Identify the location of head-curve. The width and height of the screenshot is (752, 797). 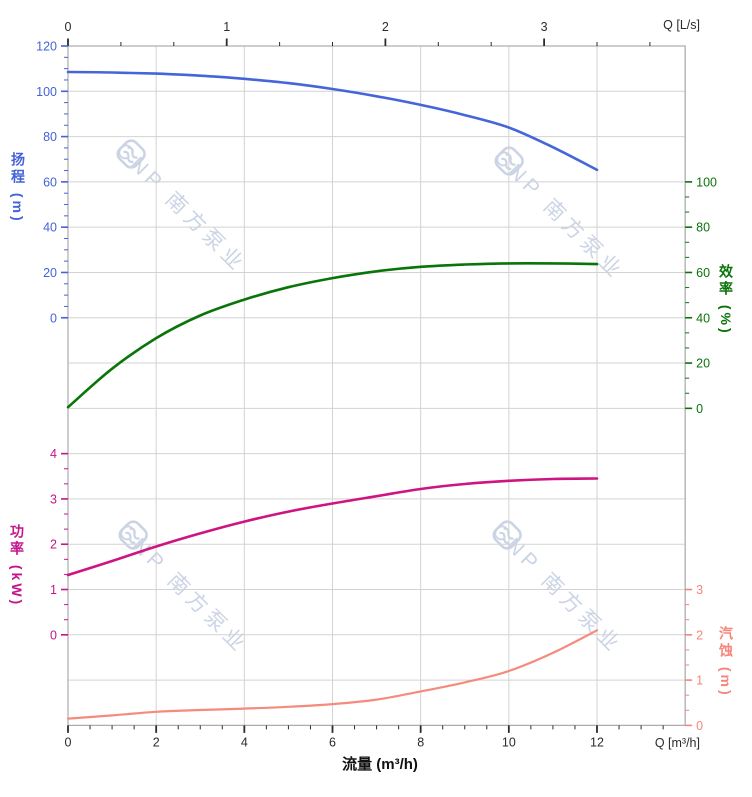
(332, 121).